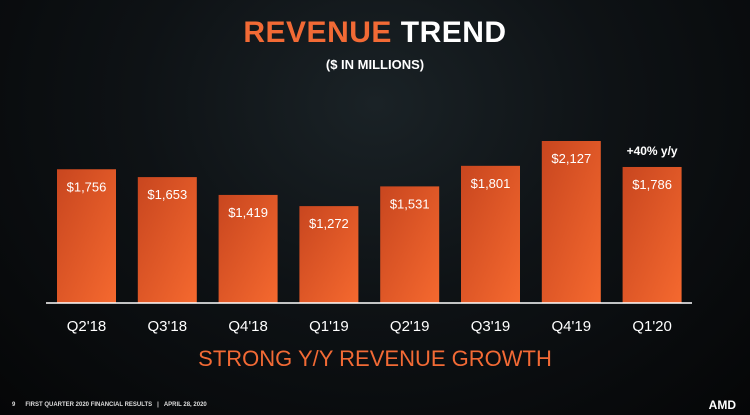  What do you see at coordinates (375, 64) in the screenshot?
I see `page-subtitle: ($ IN MILLIONS)` at bounding box center [375, 64].